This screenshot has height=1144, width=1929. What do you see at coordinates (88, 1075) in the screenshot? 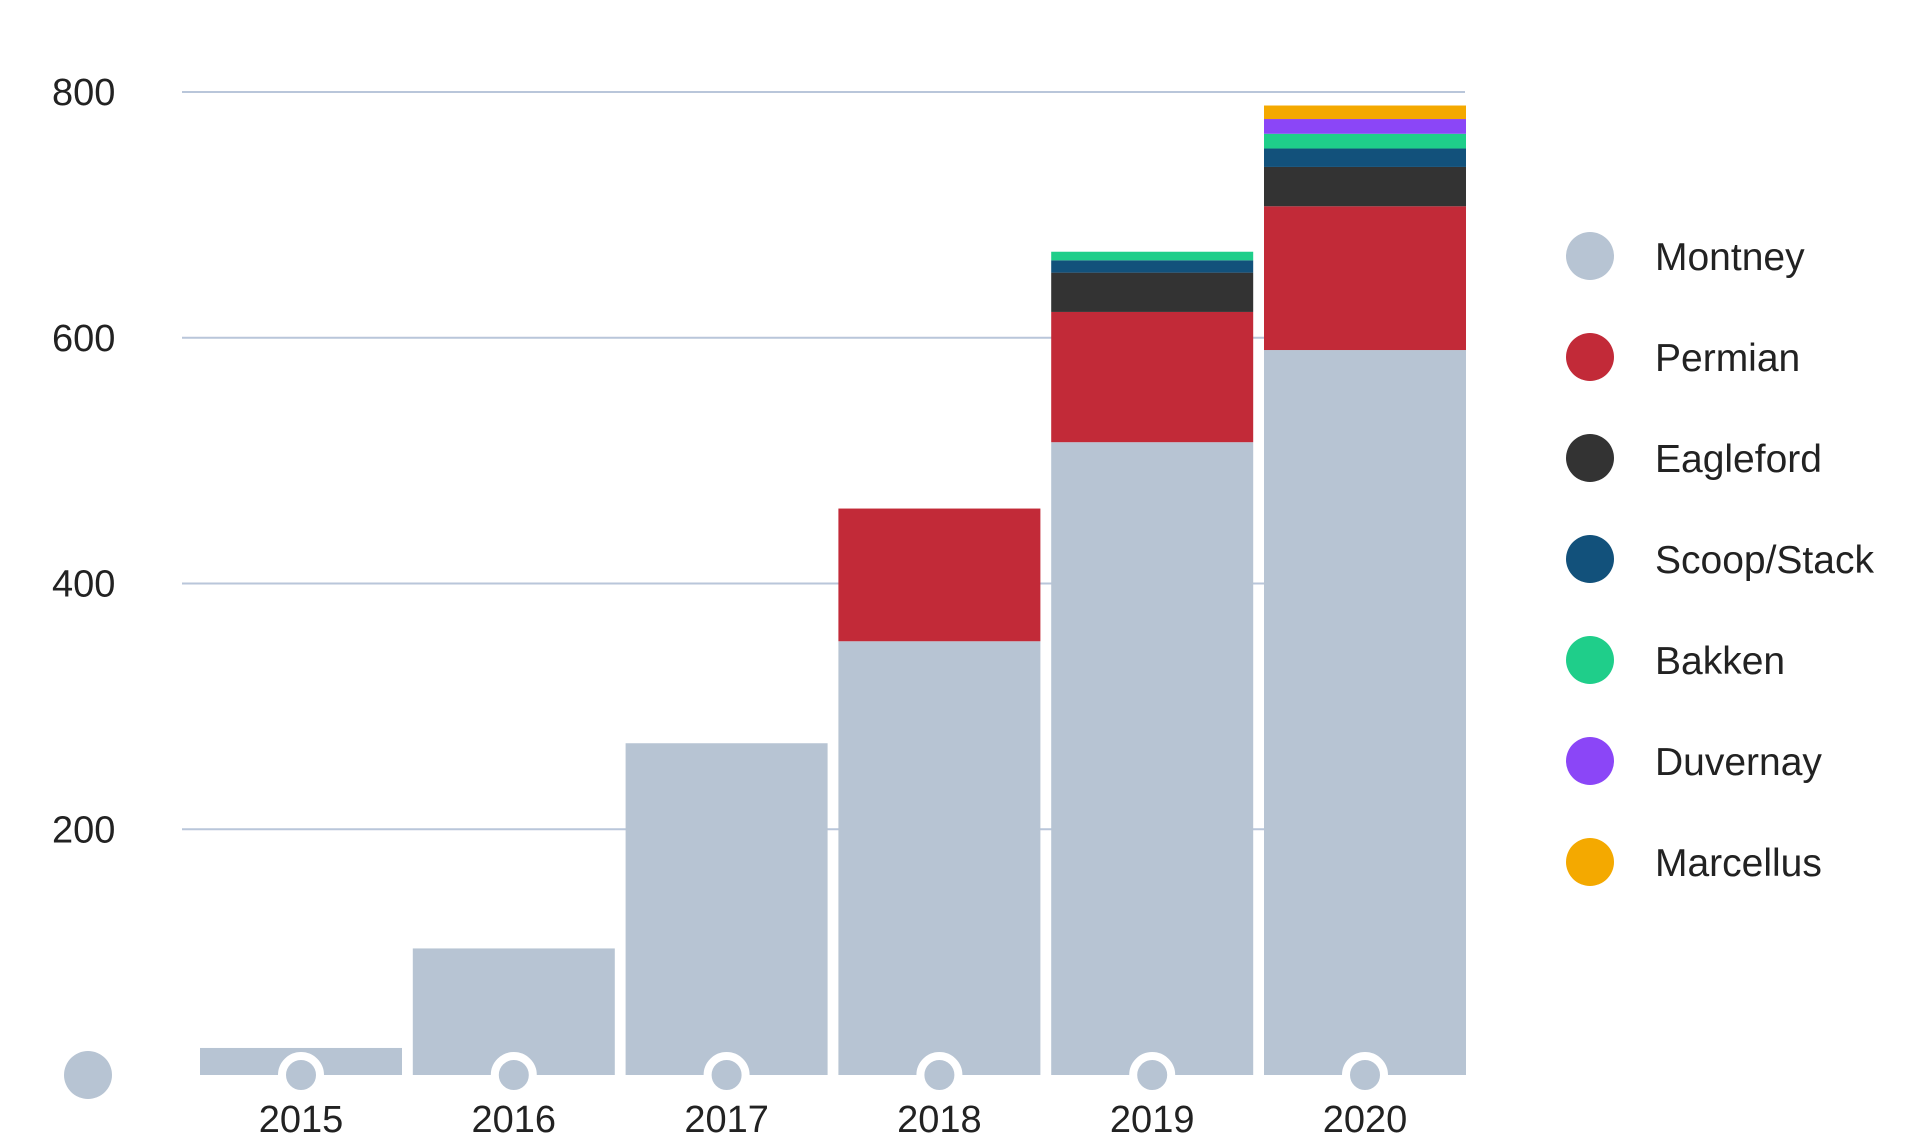
I see `origin-marker-dot` at bounding box center [88, 1075].